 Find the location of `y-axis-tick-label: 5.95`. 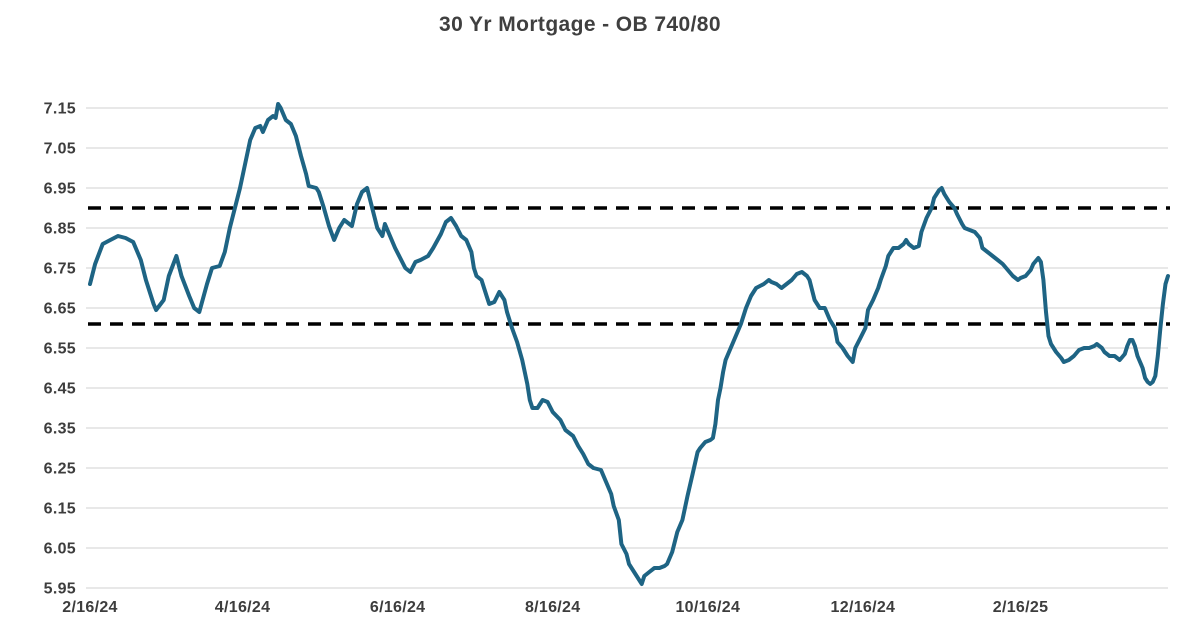

y-axis-tick-label: 5.95 is located at coordinates (60, 589).